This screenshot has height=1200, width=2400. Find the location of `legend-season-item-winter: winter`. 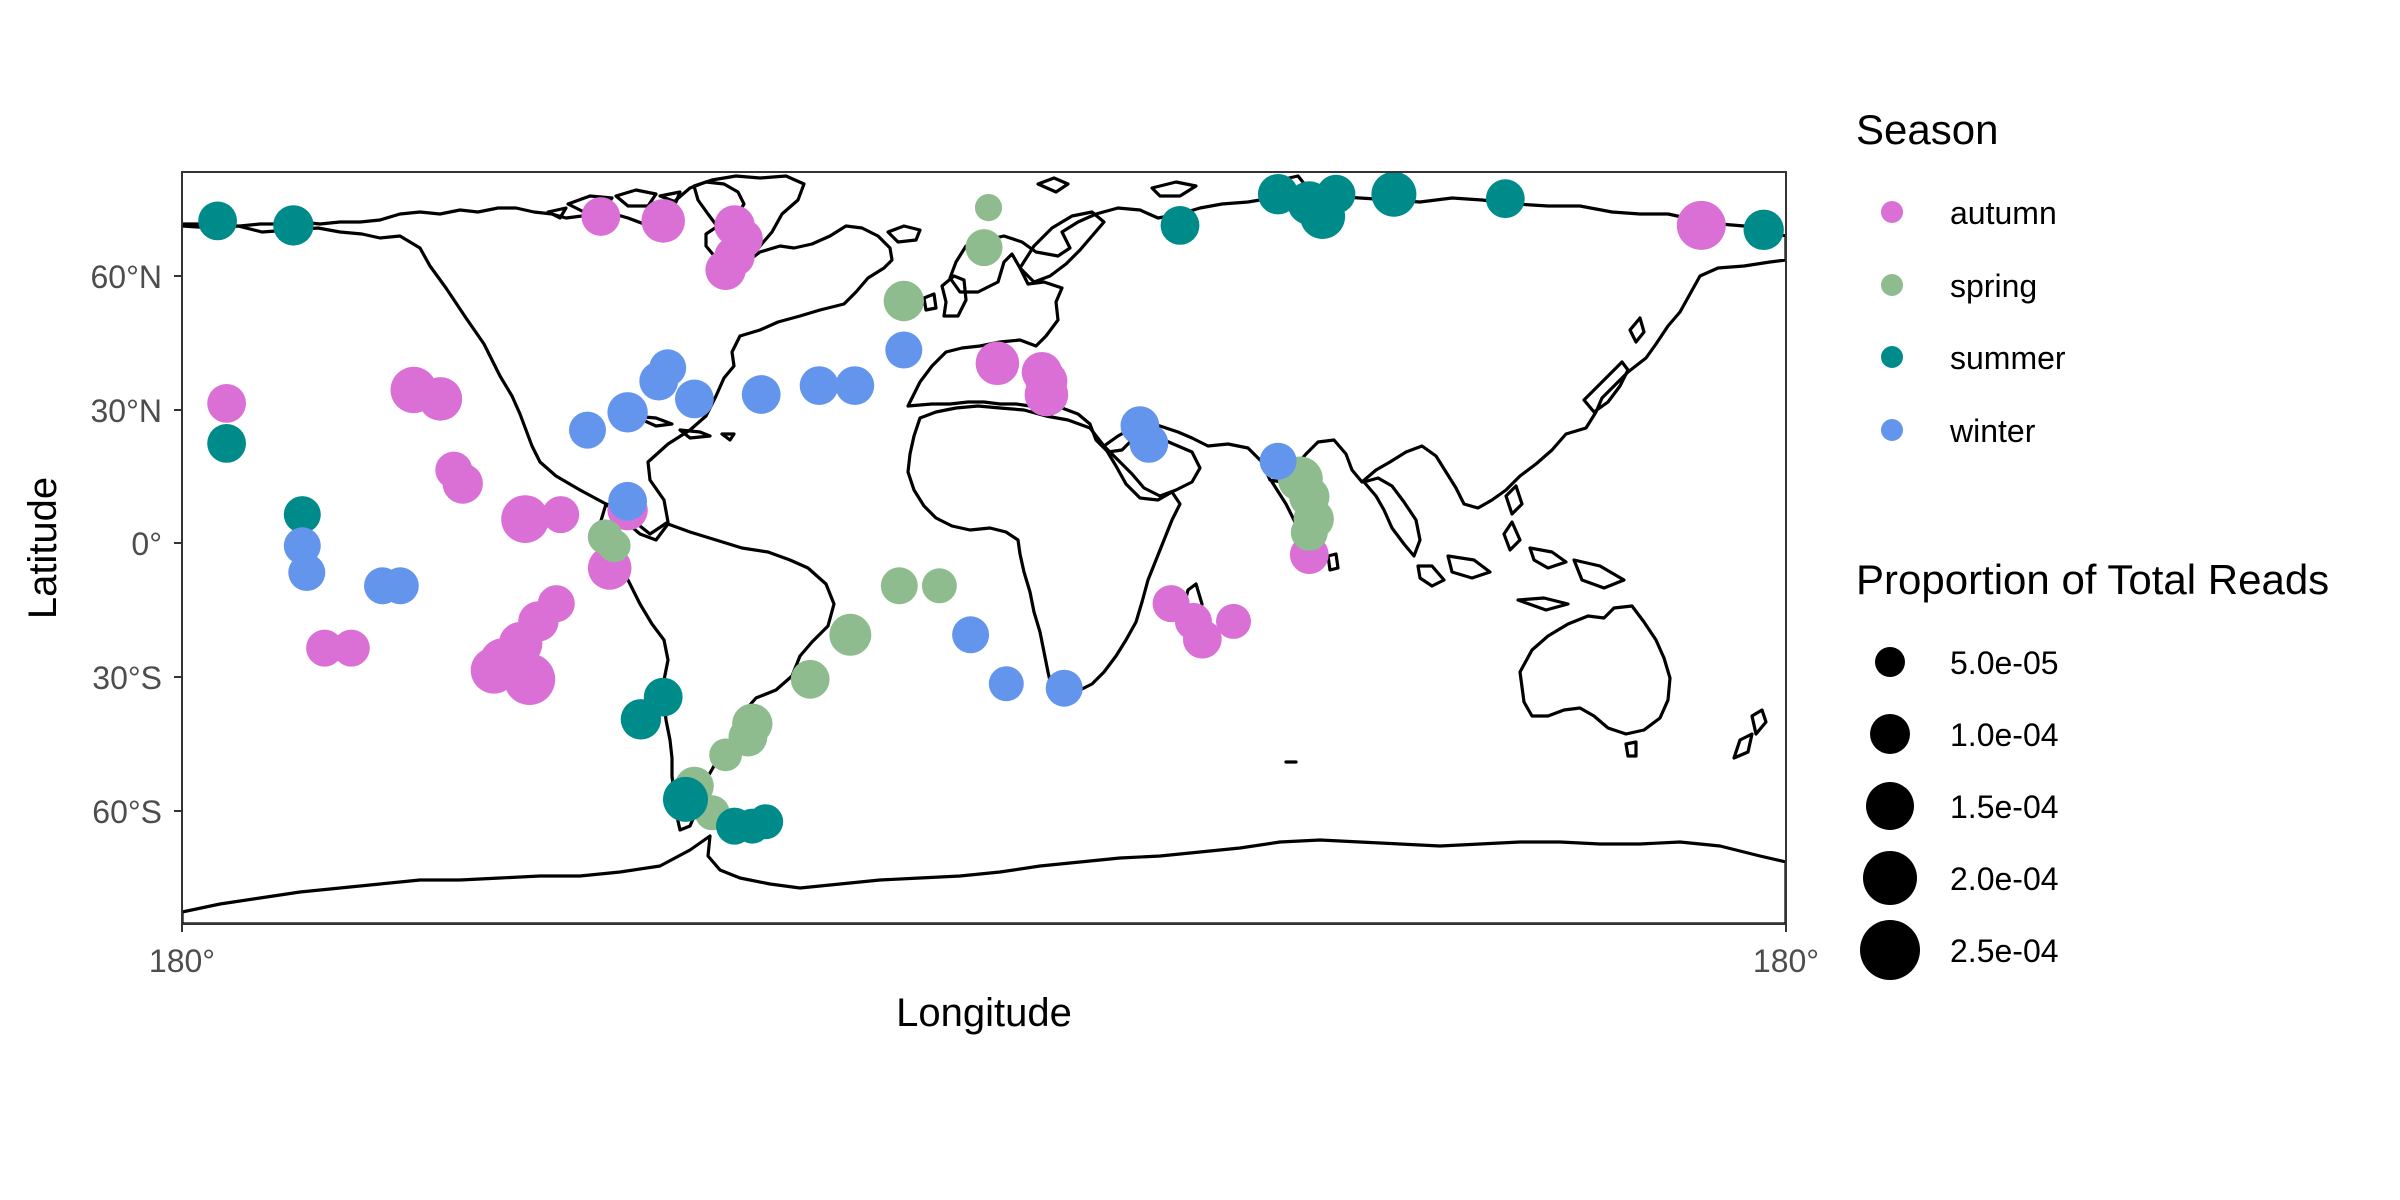

legend-season-item-winter: winter is located at coordinates (1958, 431).